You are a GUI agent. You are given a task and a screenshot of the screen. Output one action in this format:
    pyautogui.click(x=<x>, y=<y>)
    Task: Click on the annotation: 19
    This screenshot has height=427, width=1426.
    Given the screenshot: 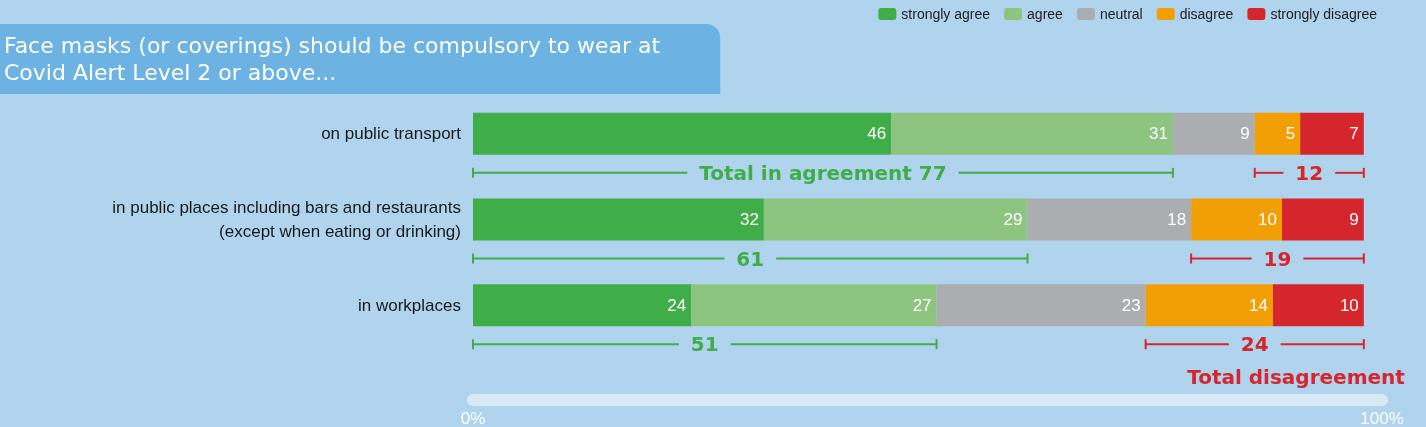 What is the action you would take?
    pyautogui.click(x=1277, y=258)
    